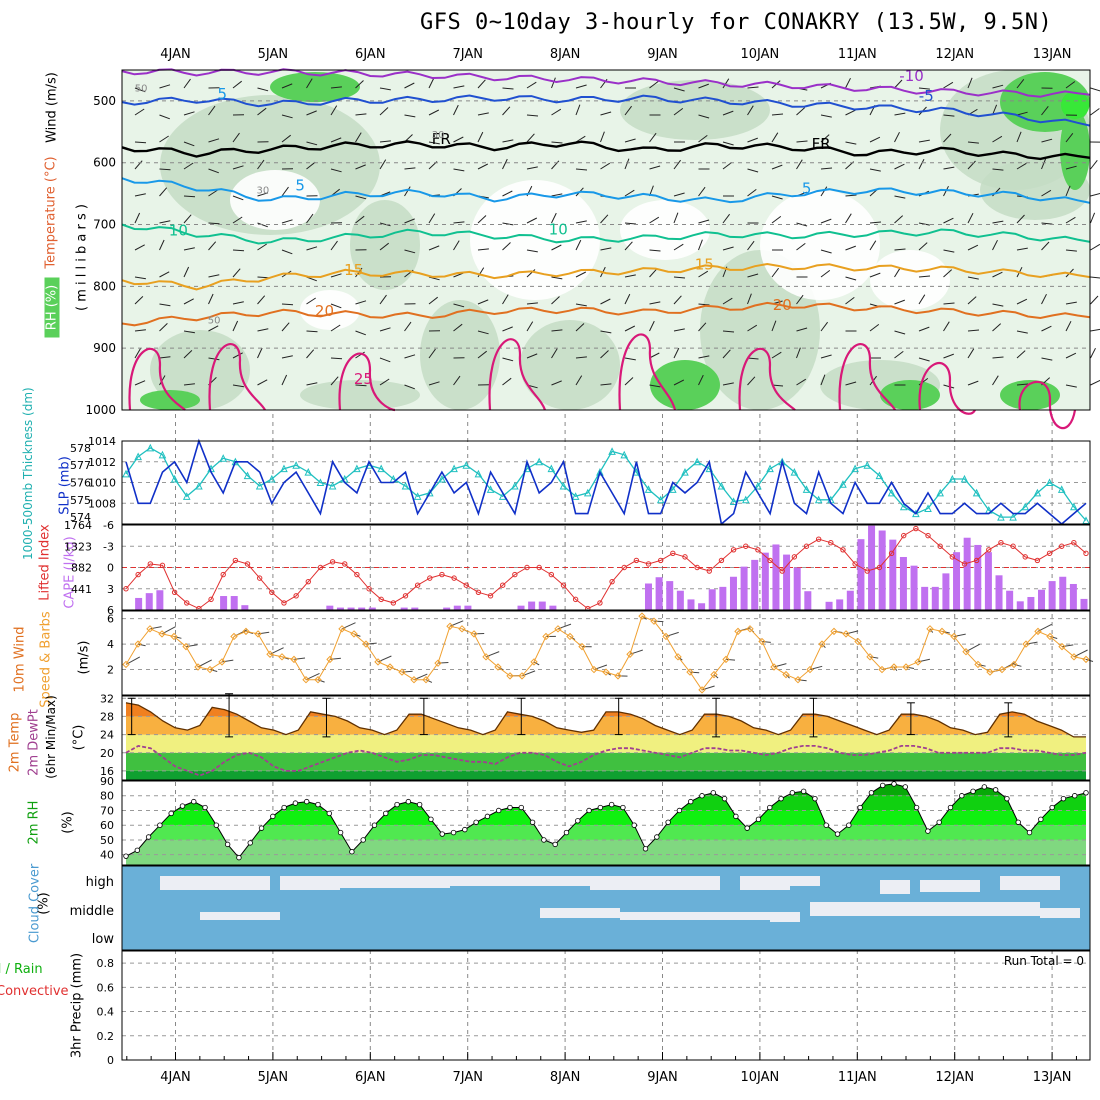 This screenshot has height=1100, width=1100. What do you see at coordinates (467, 1077) in the screenshot?
I see `date-label-bottom: 7JAN` at bounding box center [467, 1077].